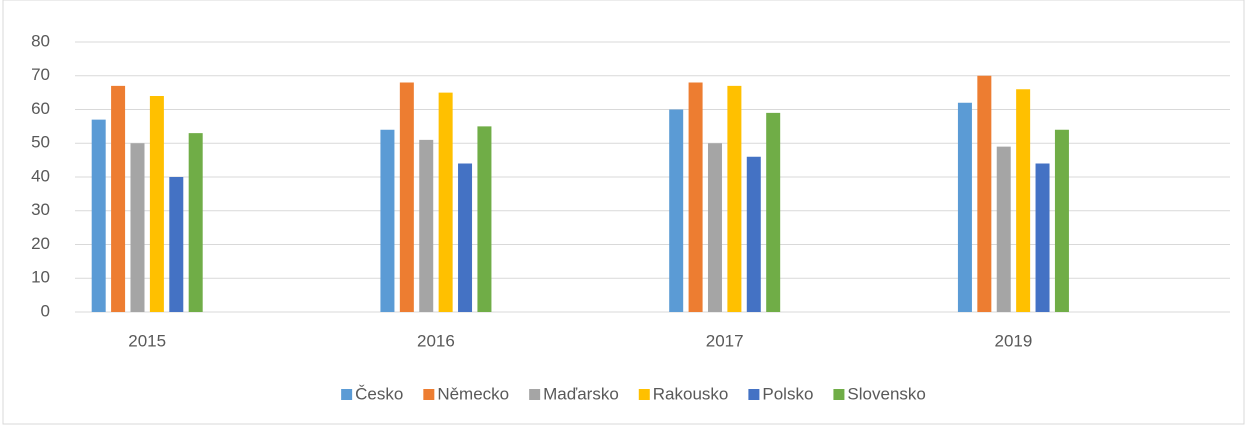  What do you see at coordinates (40, 277) in the screenshot?
I see `y-tick-label: 10` at bounding box center [40, 277].